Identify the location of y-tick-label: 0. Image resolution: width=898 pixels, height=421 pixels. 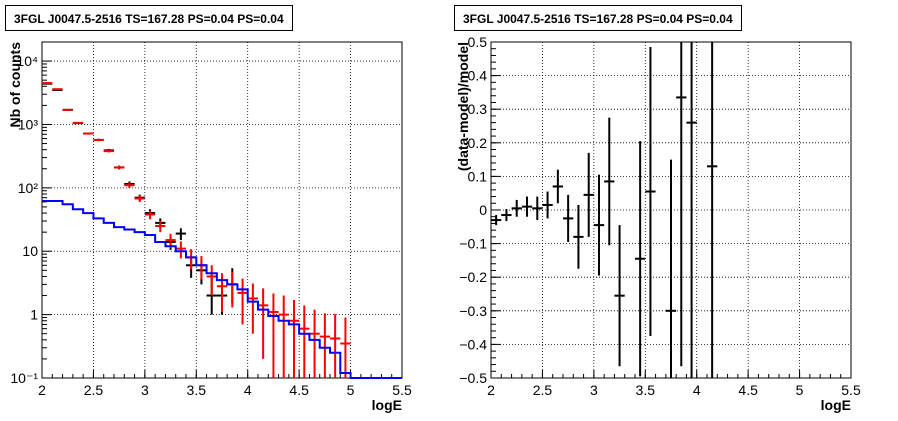
(483, 210).